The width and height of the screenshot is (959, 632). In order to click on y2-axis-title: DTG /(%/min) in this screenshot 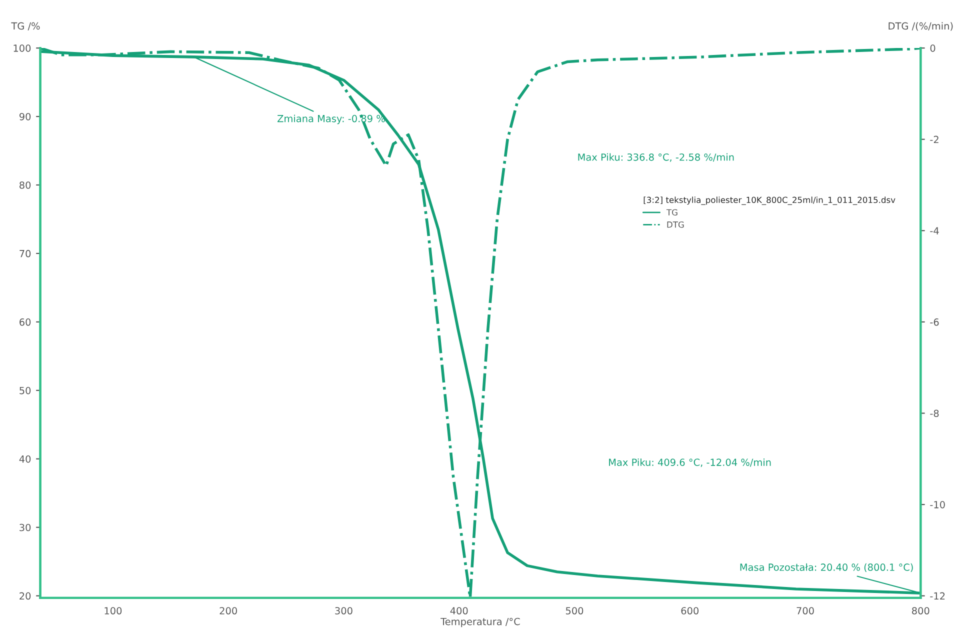, I will do `click(920, 26)`.